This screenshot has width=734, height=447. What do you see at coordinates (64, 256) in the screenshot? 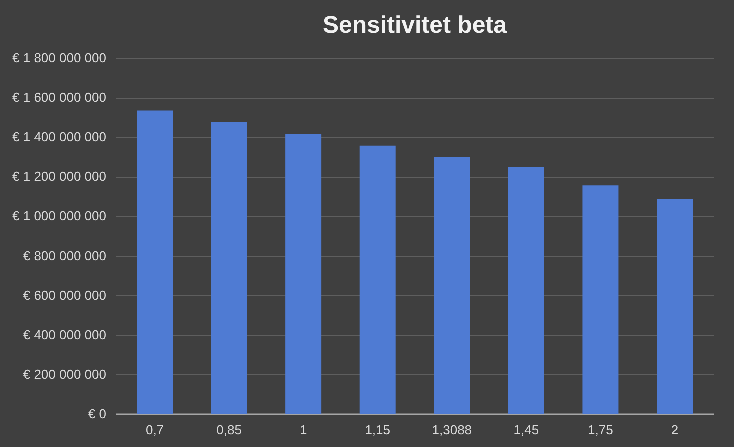
I see `y-tick-label: € 800 000 000` at bounding box center [64, 256].